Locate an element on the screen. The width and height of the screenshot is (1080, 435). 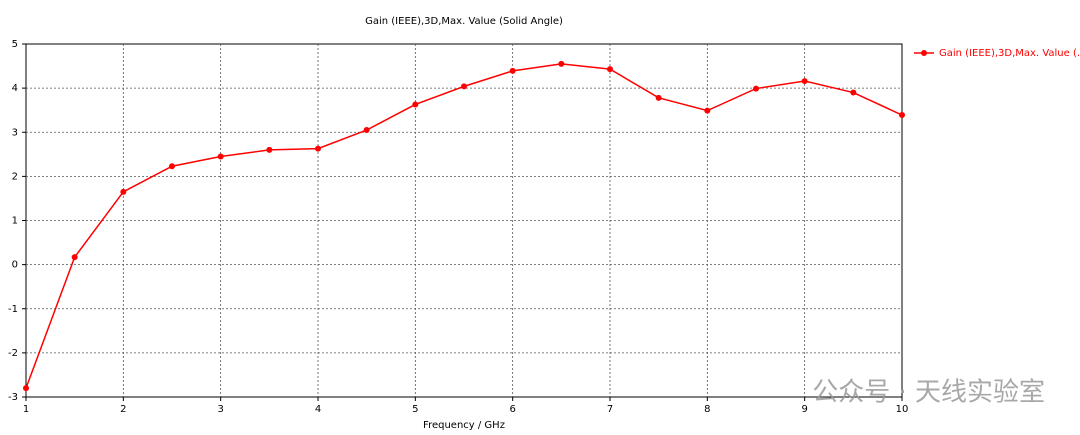
watermark: 公众号 · 天线实验室 is located at coordinates (928, 393).